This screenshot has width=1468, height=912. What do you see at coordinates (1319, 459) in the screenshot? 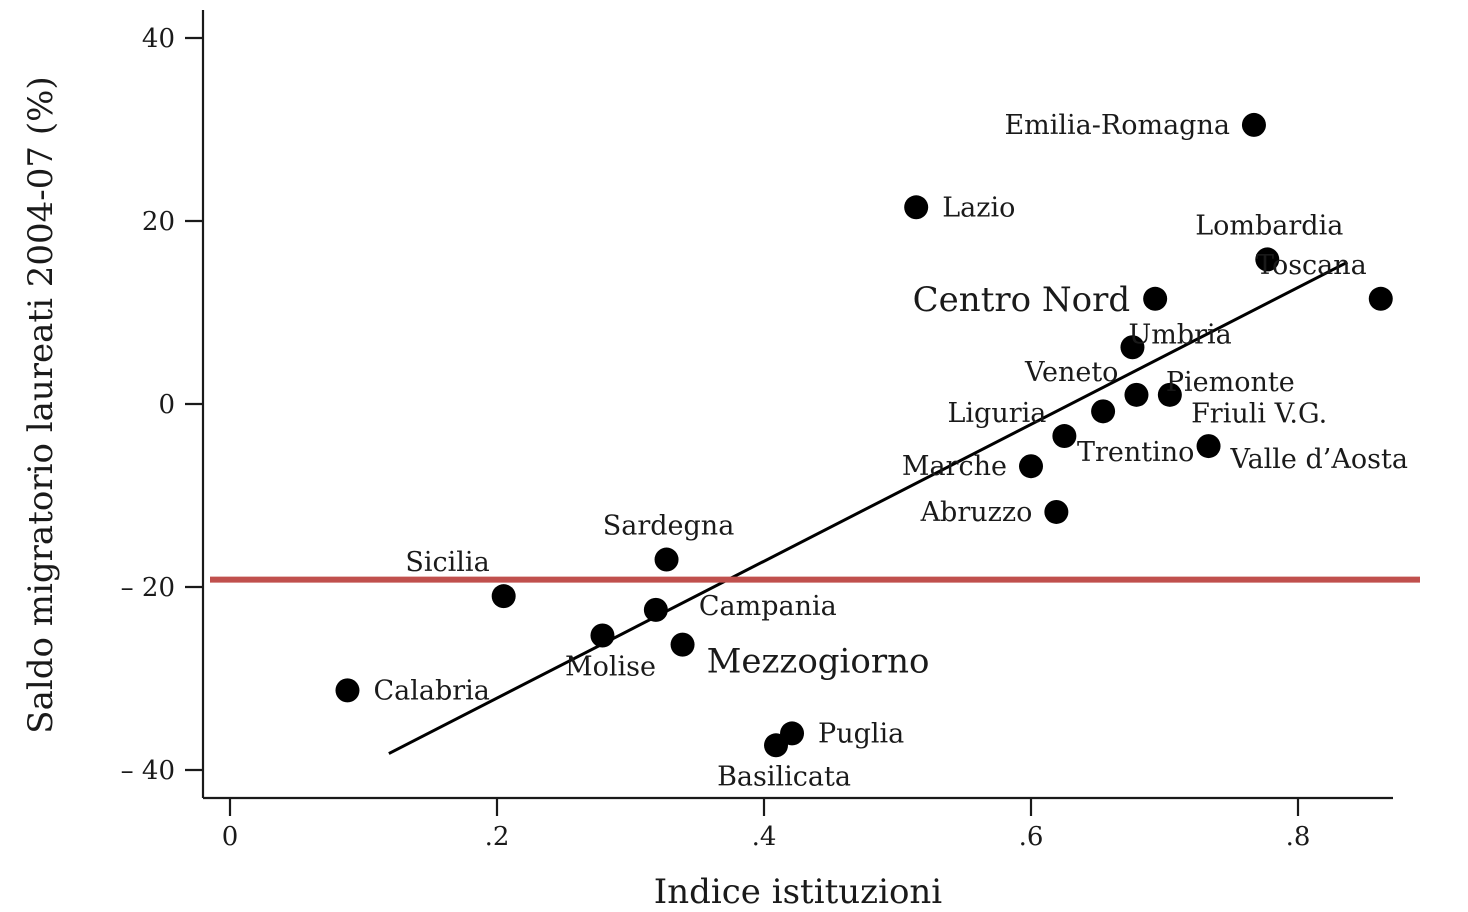
I see `point-label-valle-d-aosta: Valle d’Aosta` at bounding box center [1319, 459].